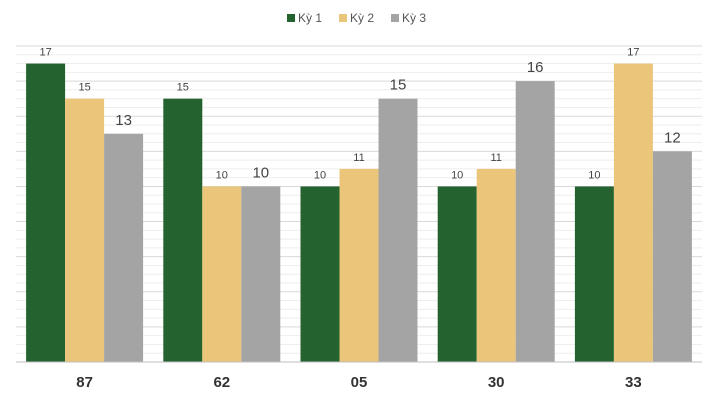 The image size is (718, 400). I want to click on x-axis: 87 62 05 30 33, so click(359, 376).